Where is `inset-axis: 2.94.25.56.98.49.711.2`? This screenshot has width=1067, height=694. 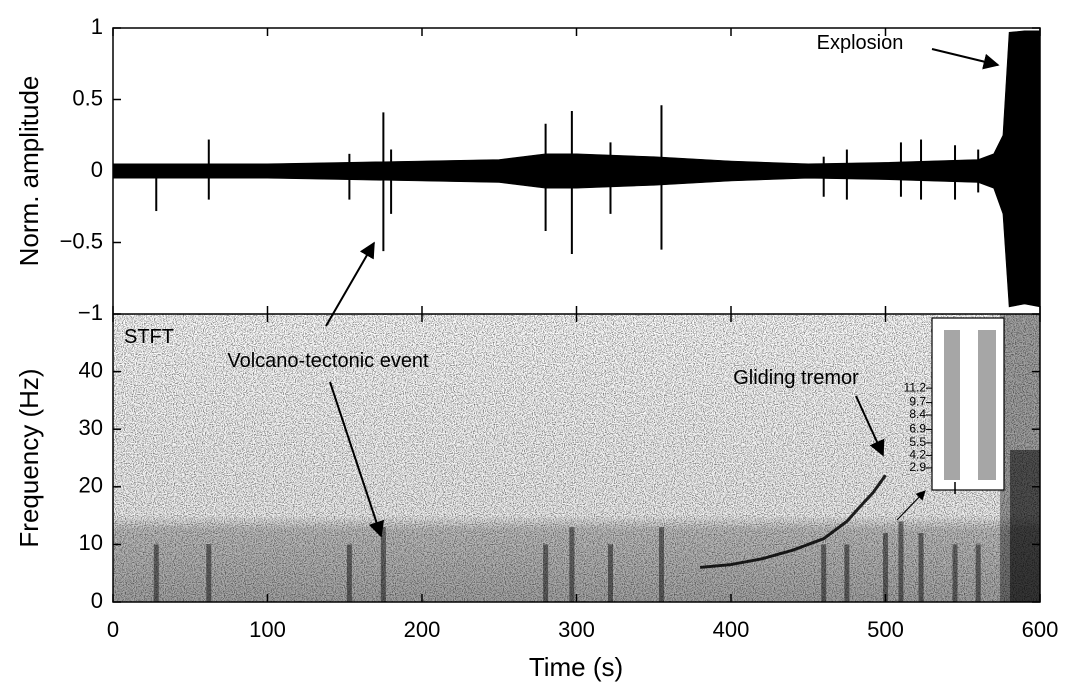 inset-axis: 2.94.25.56.98.49.711.2 is located at coordinates (918, 427).